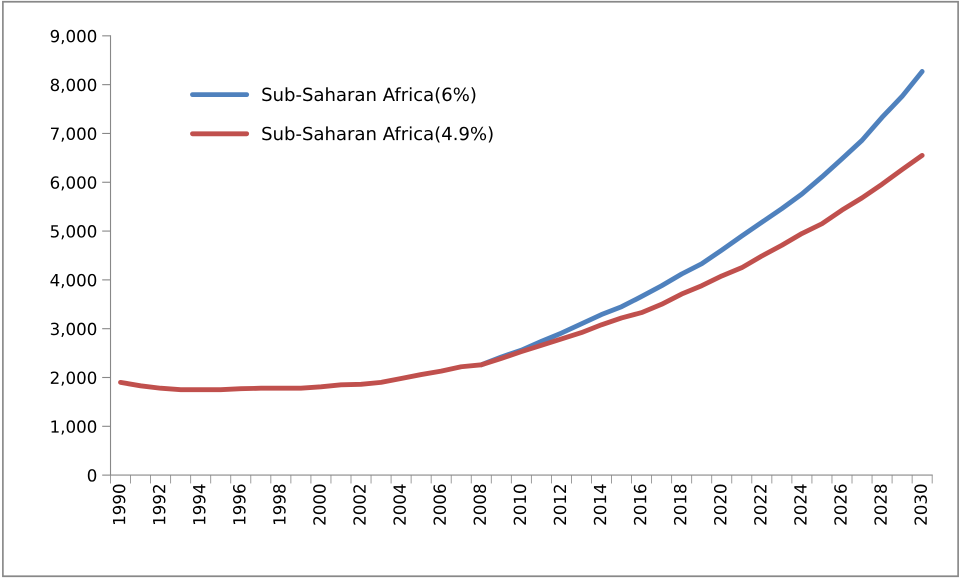  What do you see at coordinates (800, 504) in the screenshot?
I see `x-tick-label: 2024` at bounding box center [800, 504].